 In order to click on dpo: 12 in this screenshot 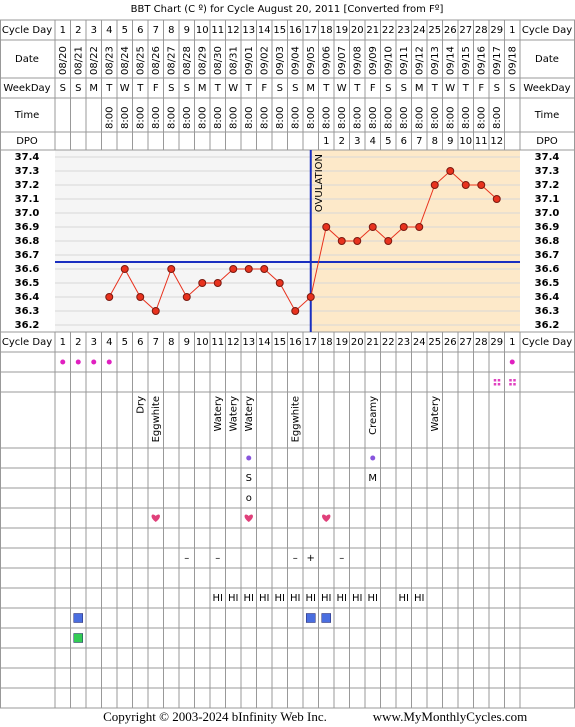, I will do `click(496, 141)`.